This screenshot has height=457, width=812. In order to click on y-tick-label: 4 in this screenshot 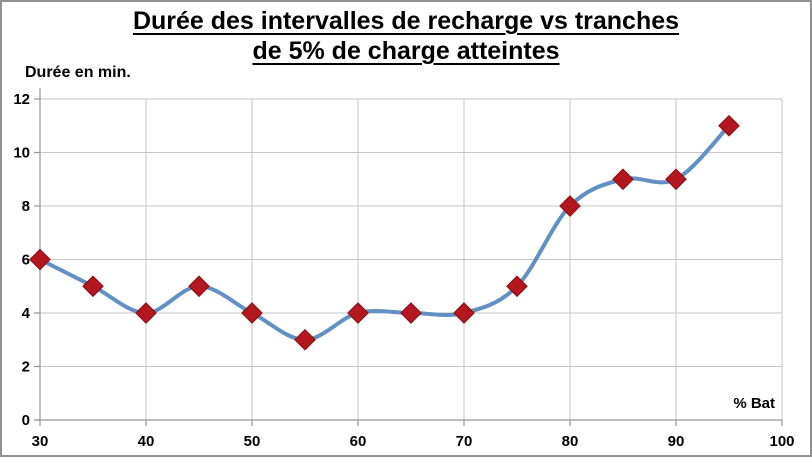, I will do `click(26, 313)`.